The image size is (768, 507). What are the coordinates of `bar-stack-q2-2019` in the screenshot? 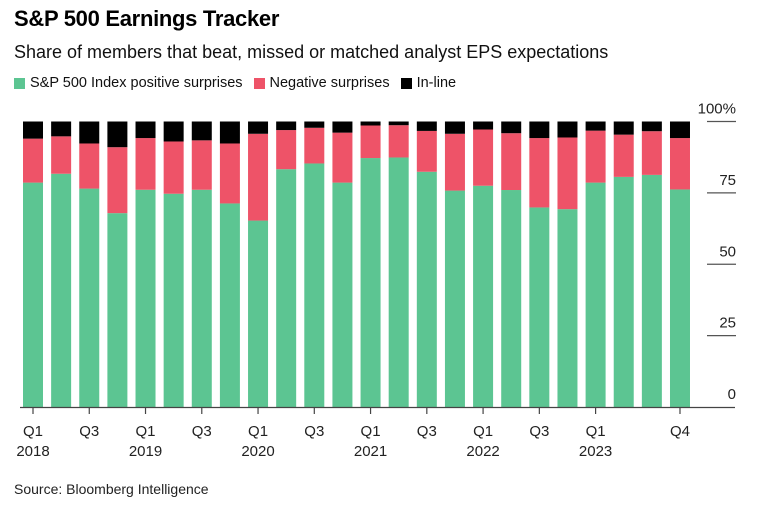 It's located at (173, 264).